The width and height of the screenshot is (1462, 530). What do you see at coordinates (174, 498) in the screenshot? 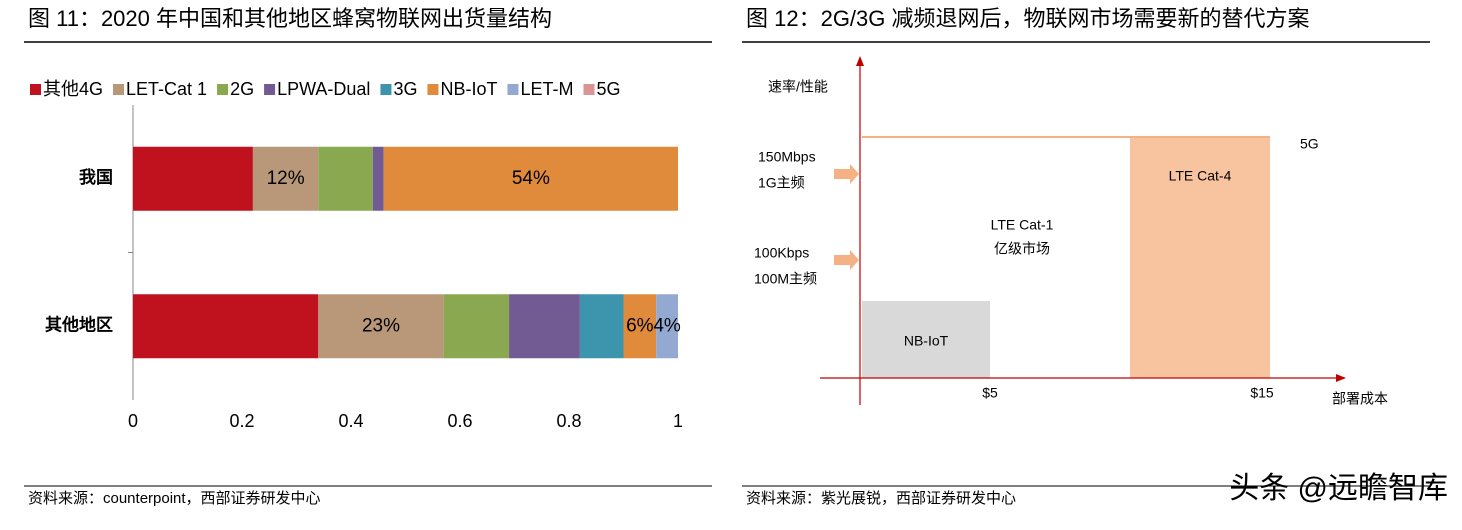
I see `source: 资料来源：counterpoint，西部证券研发中心` at bounding box center [174, 498].